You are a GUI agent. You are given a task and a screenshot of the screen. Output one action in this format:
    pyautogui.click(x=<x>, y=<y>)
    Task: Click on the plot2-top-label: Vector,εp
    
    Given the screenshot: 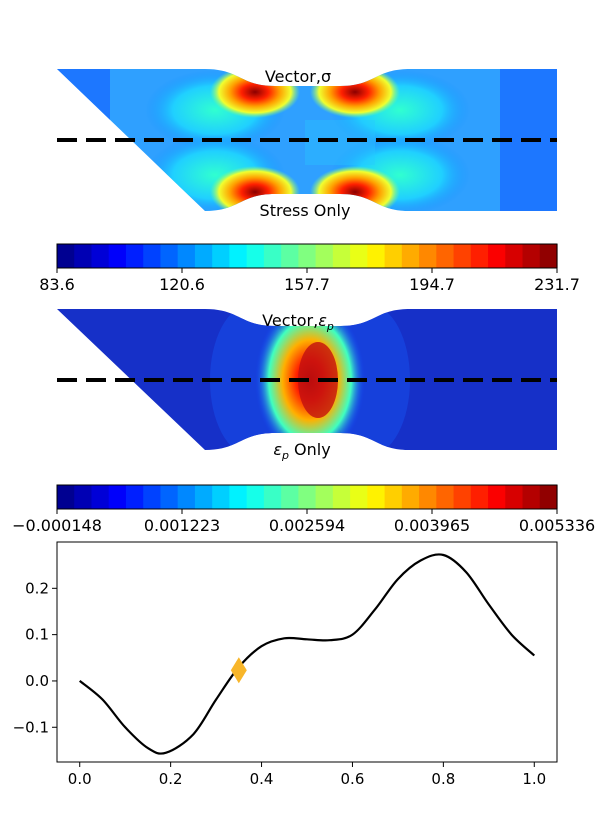 What is the action you would take?
    pyautogui.click(x=298, y=322)
    